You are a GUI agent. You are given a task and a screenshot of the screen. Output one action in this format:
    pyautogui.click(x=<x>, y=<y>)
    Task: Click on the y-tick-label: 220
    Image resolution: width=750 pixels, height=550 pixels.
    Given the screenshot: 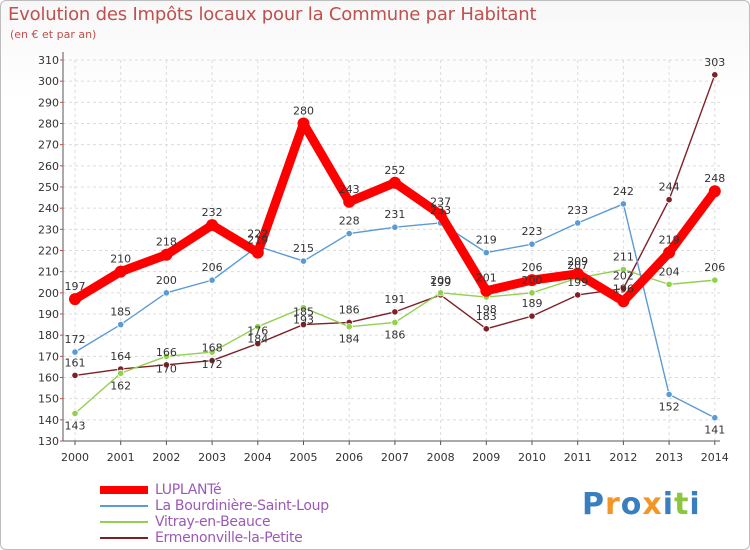 What is the action you would take?
    pyautogui.click(x=48, y=251)
    